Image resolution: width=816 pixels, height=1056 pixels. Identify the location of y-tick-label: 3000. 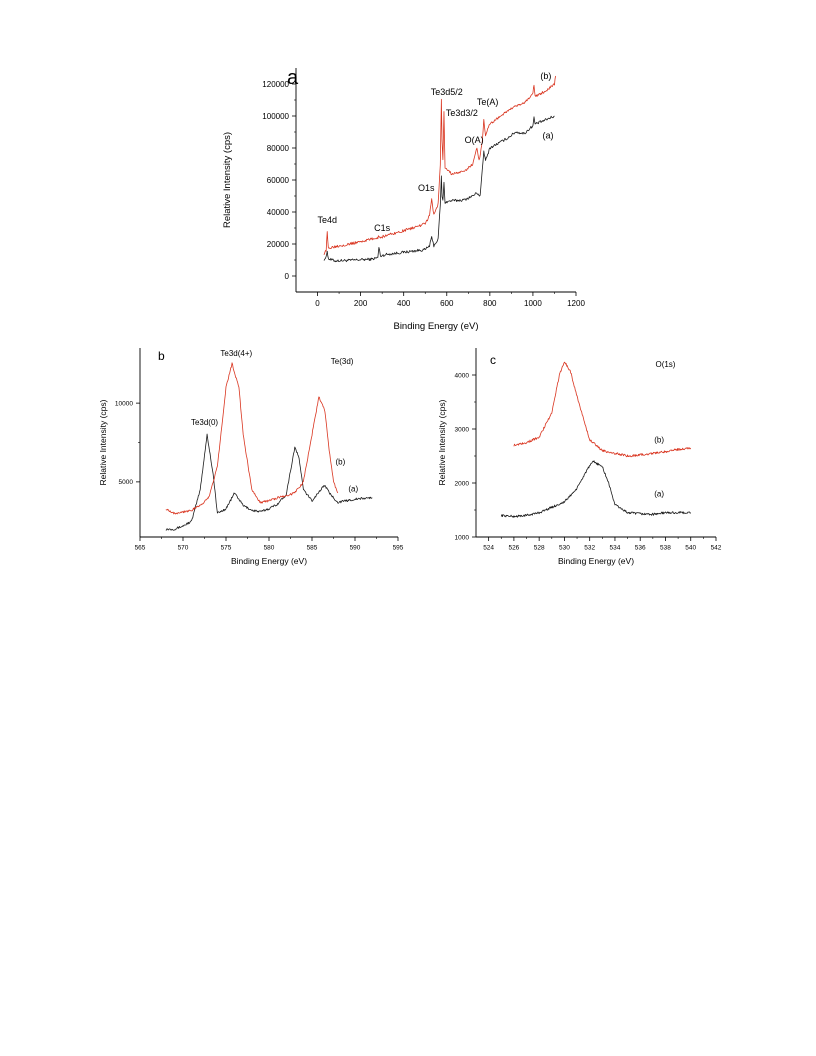
(462, 429).